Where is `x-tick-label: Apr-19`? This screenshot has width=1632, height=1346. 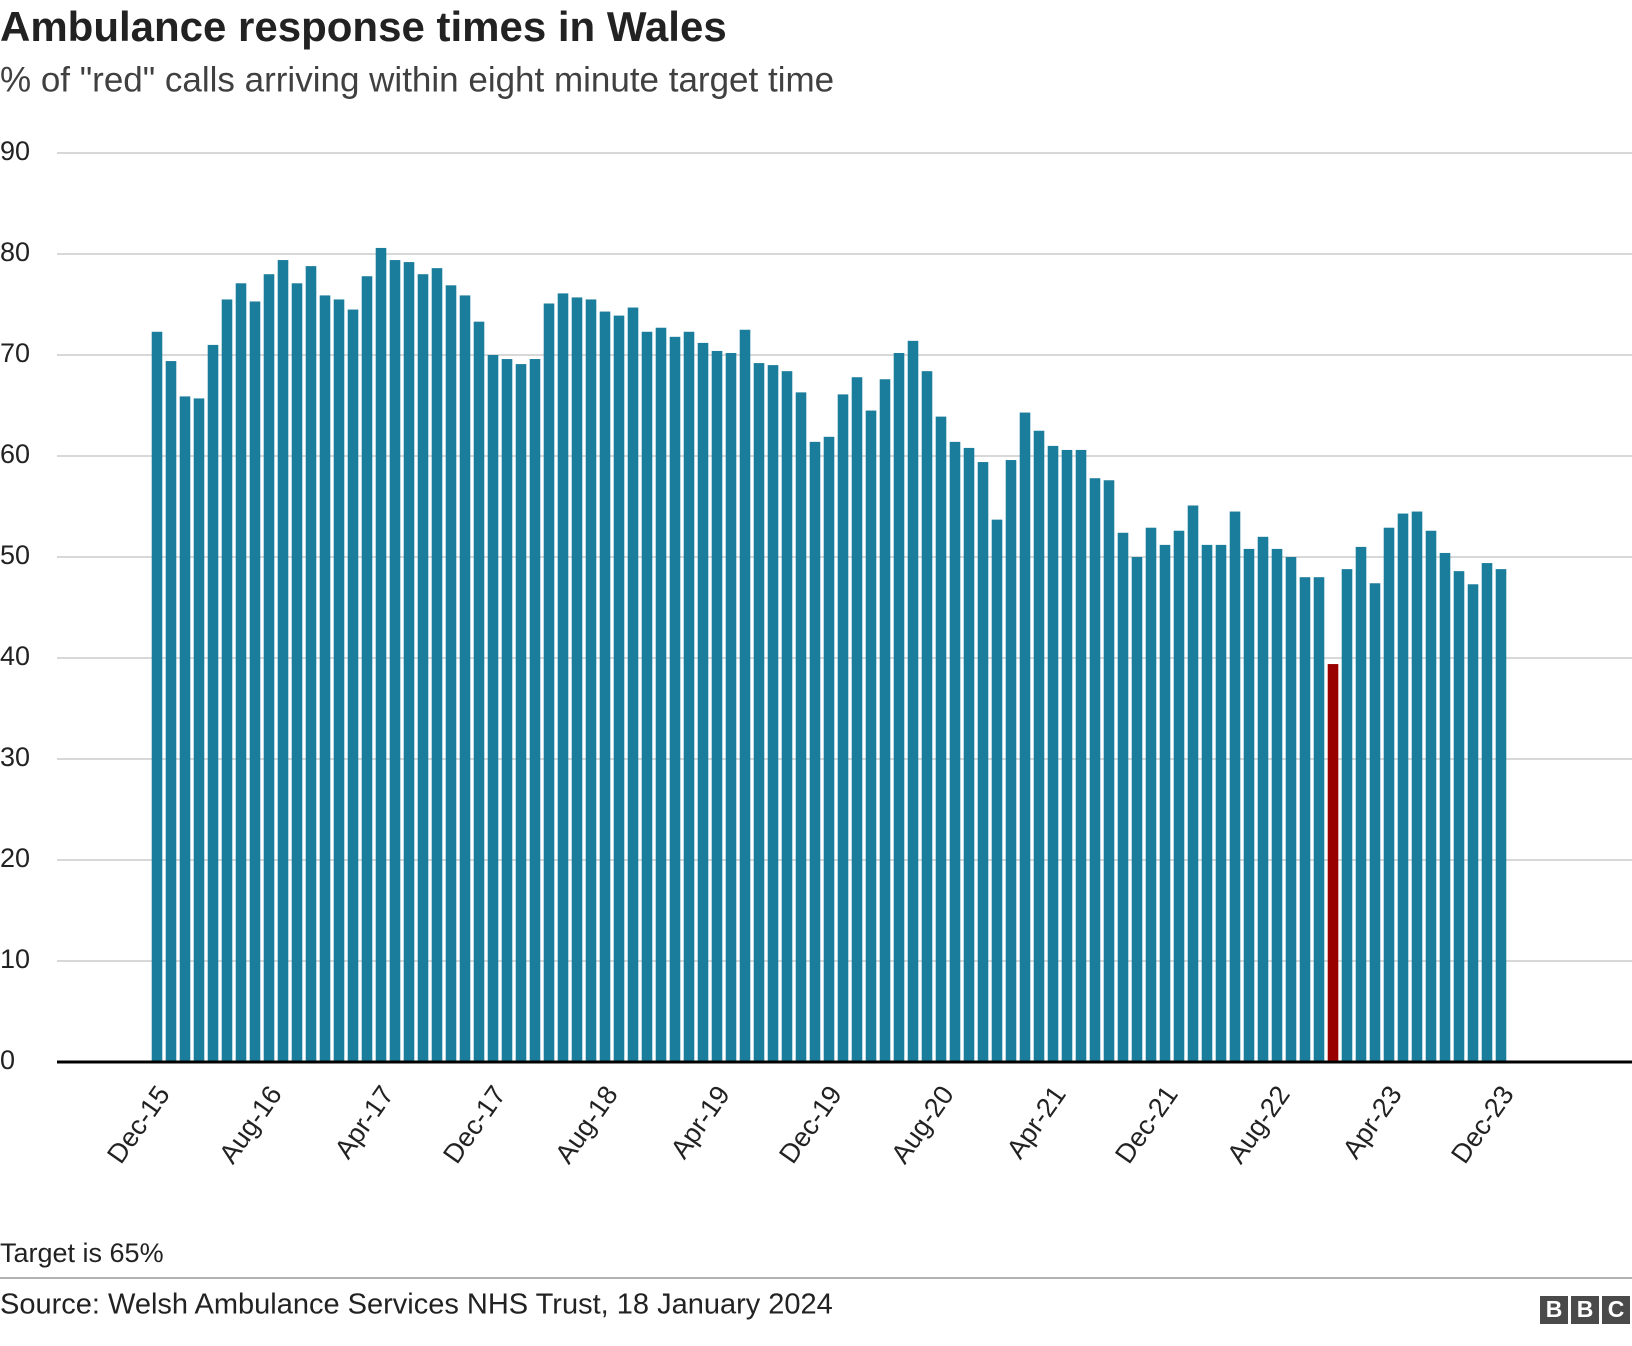
x-tick-label: Apr-19 is located at coordinates (700, 1122).